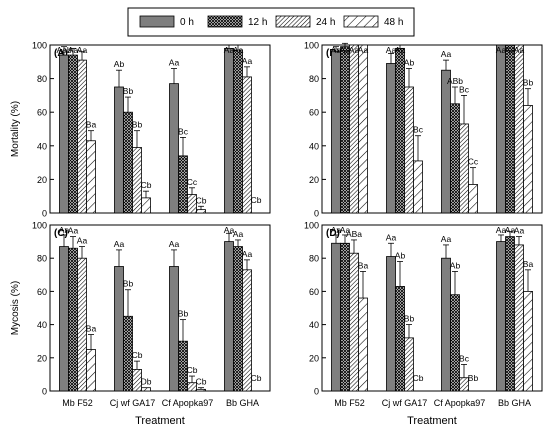  What do you see at coordinates (187, 22) in the screenshot?
I see `legend-label-0h: 0 h` at bounding box center [187, 22].